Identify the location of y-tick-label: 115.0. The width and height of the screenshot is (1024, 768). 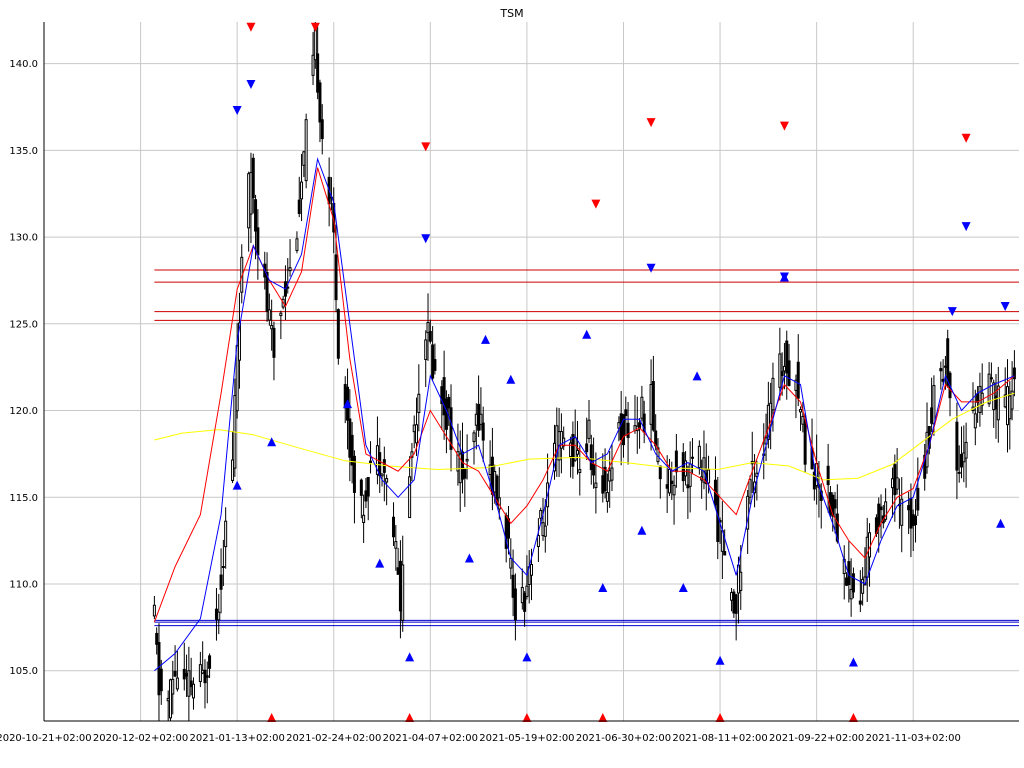
(23, 498).